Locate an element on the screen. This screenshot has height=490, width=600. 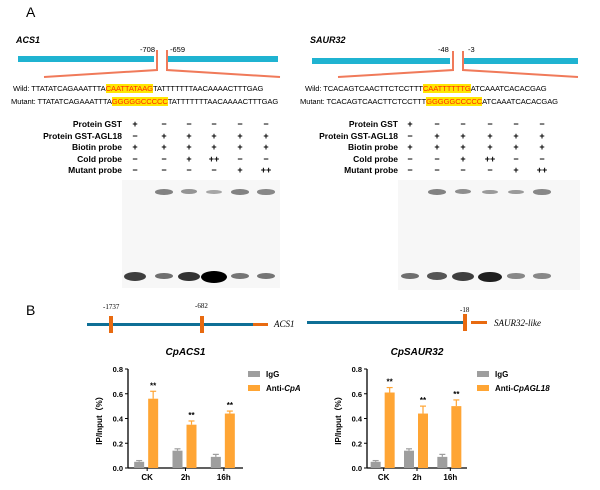
emsa-row-label: Cold probe is located at coordinates (99, 158).